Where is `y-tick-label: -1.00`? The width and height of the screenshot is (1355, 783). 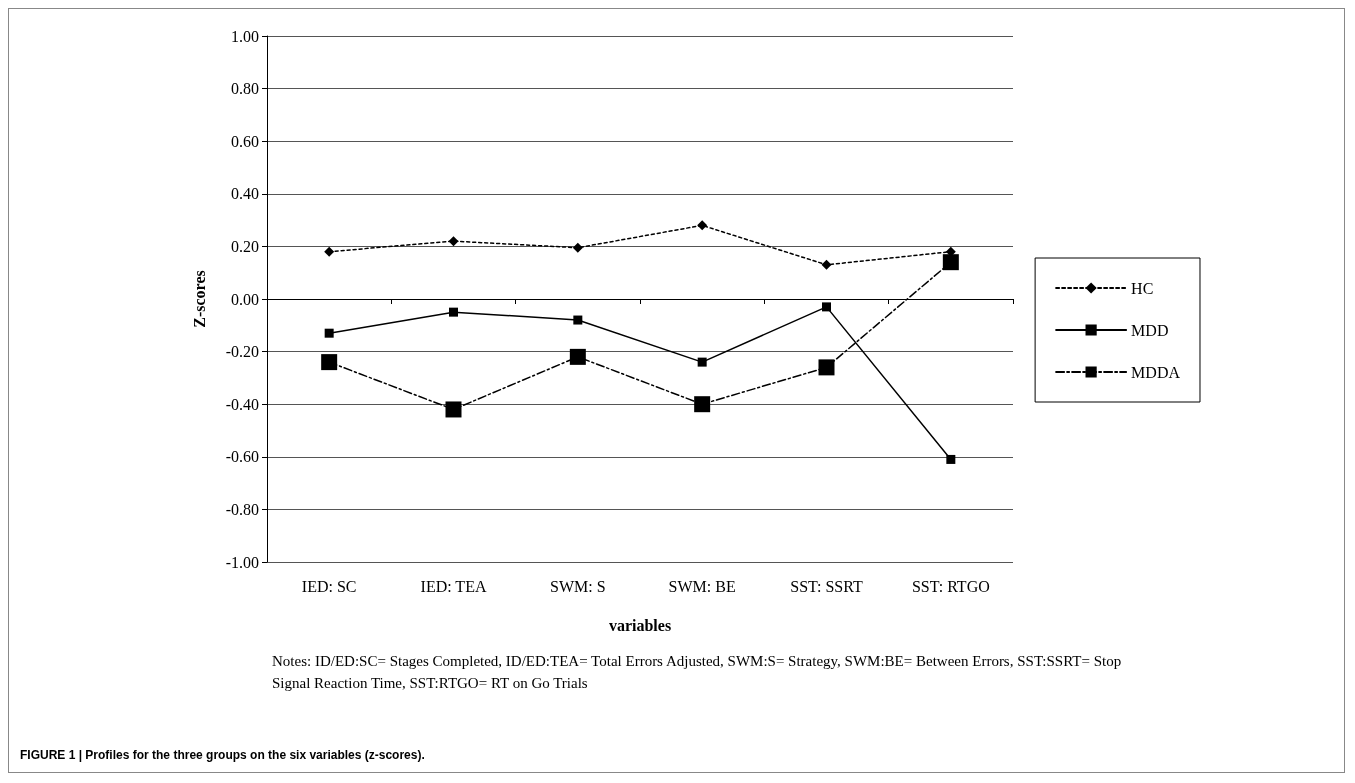
y-tick-label: -1.00 is located at coordinates (242, 562).